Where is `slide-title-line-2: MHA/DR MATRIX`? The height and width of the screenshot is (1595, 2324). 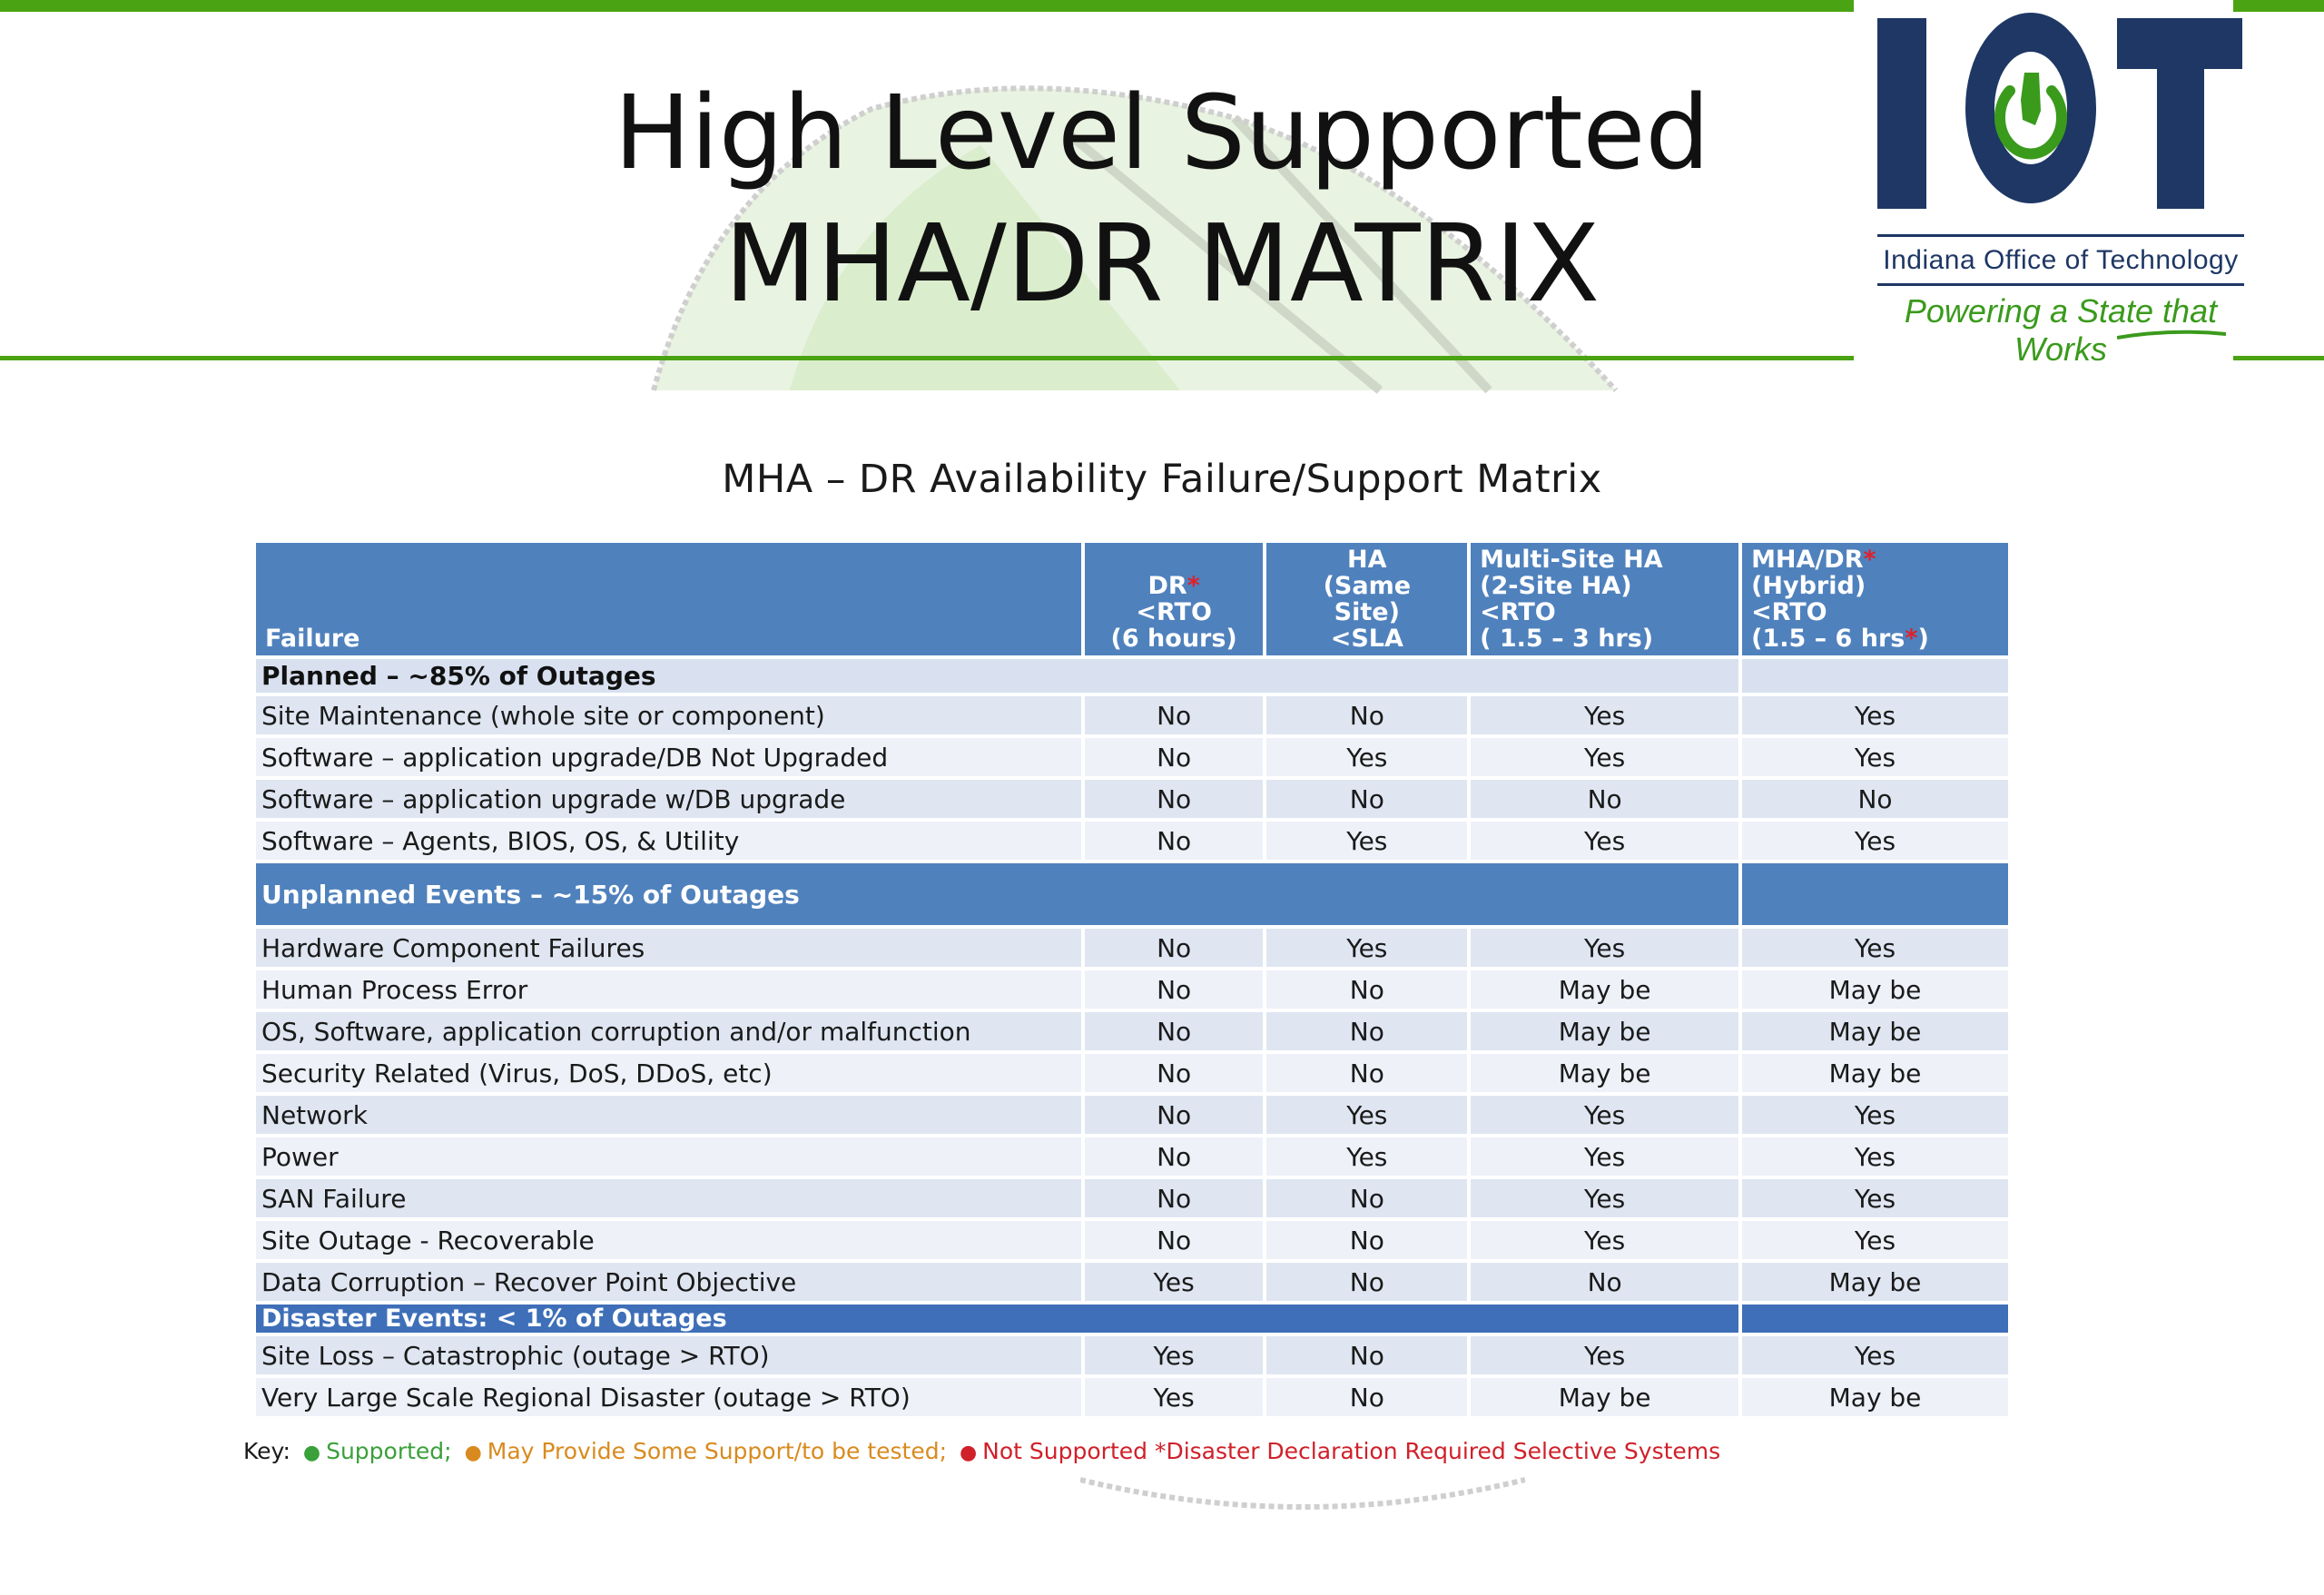 slide-title-line-2: MHA/DR MATRIX is located at coordinates (1162, 264).